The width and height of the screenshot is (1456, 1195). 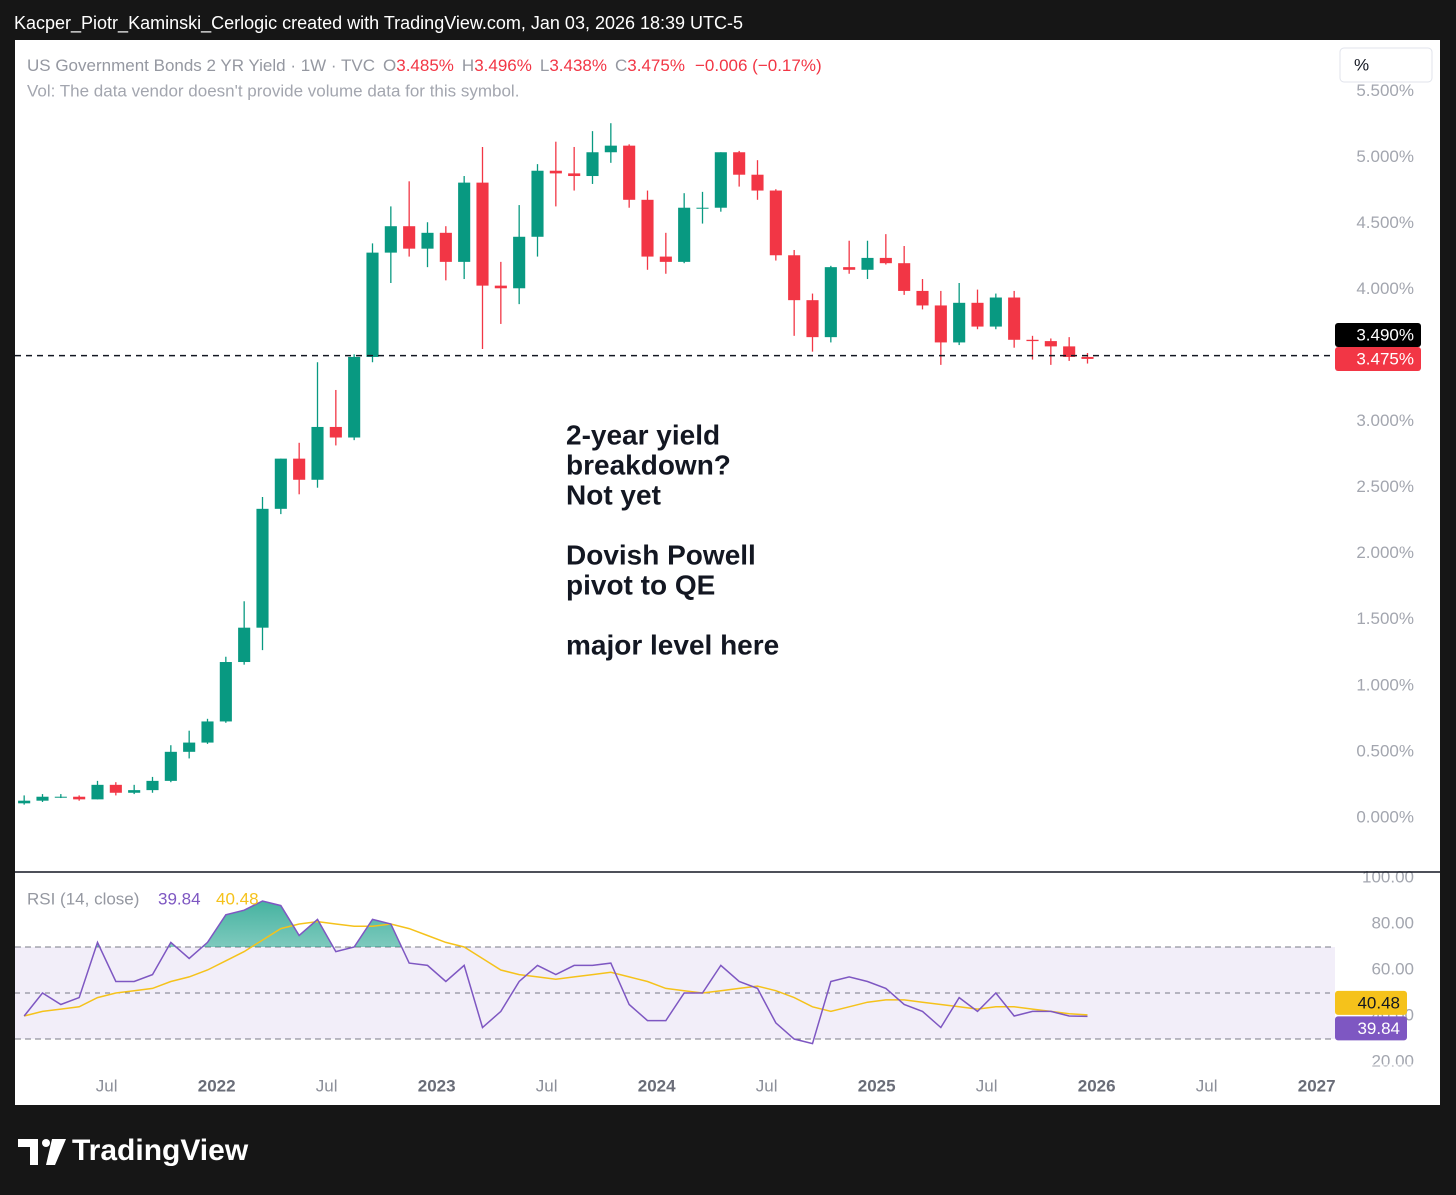 What do you see at coordinates (217, 1085) in the screenshot?
I see `x-tick-label: 2022` at bounding box center [217, 1085].